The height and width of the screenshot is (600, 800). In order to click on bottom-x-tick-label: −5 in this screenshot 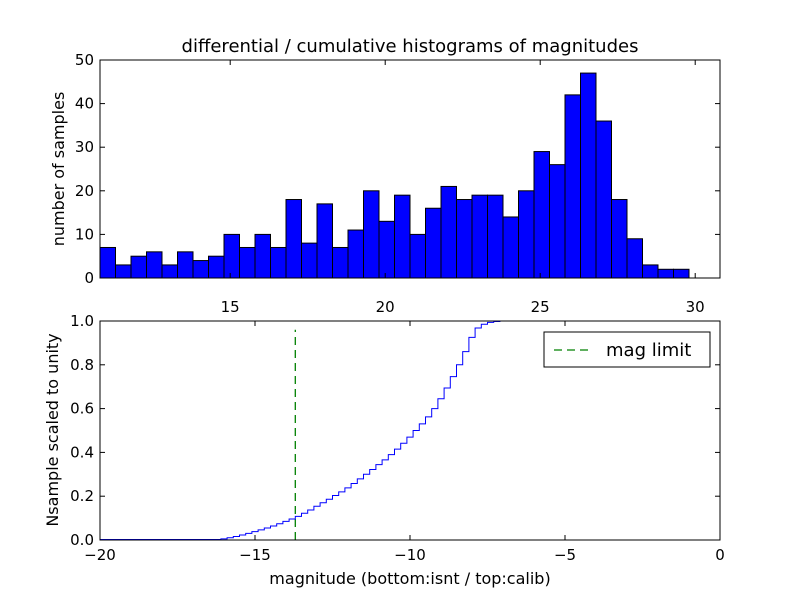, I will do `click(565, 555)`.